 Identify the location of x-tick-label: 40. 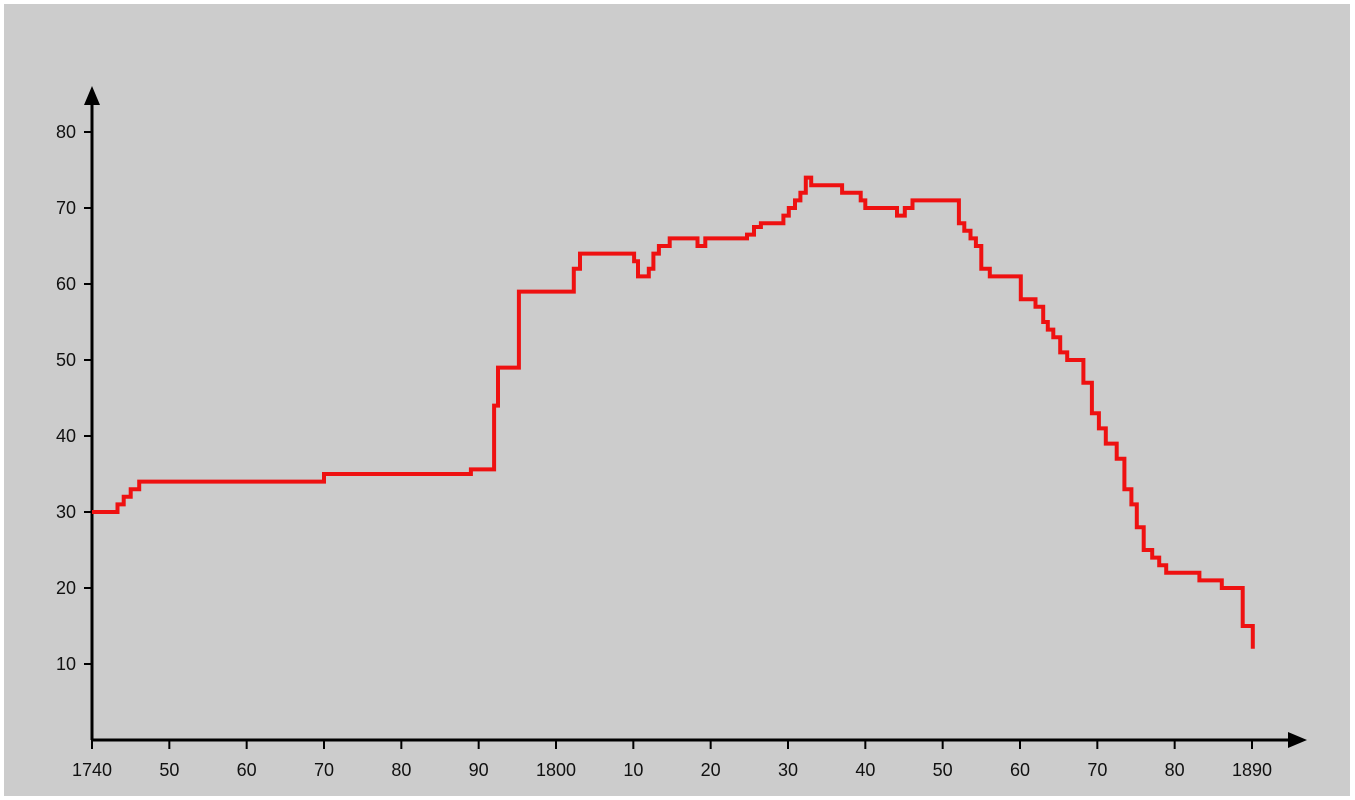
(865, 770).